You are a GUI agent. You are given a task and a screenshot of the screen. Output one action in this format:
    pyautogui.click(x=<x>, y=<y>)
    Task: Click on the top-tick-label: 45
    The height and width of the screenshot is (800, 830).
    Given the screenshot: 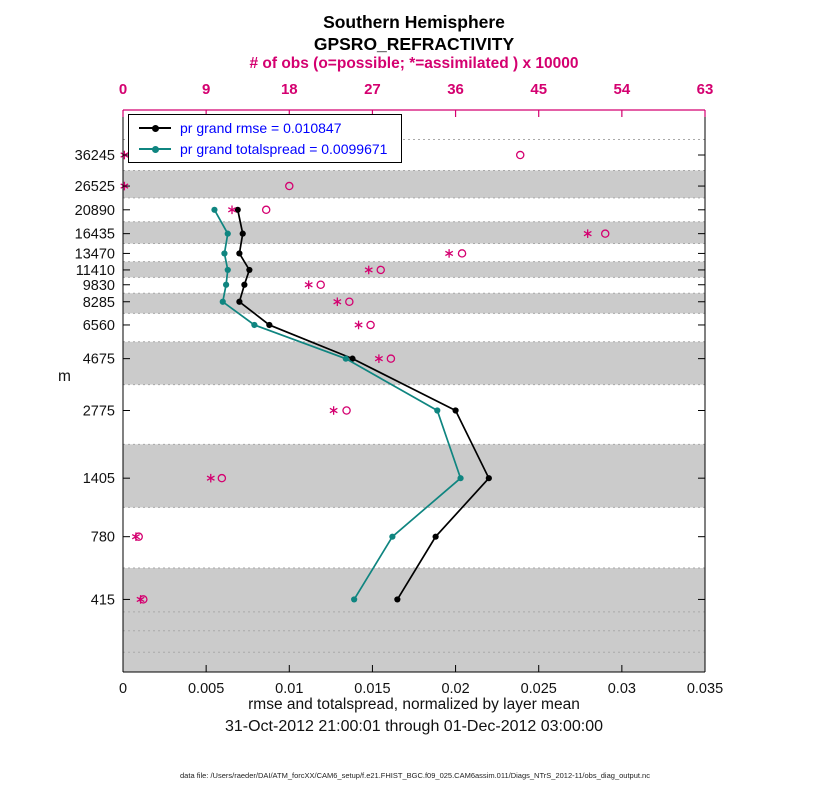 What is the action you would take?
    pyautogui.click(x=538, y=89)
    